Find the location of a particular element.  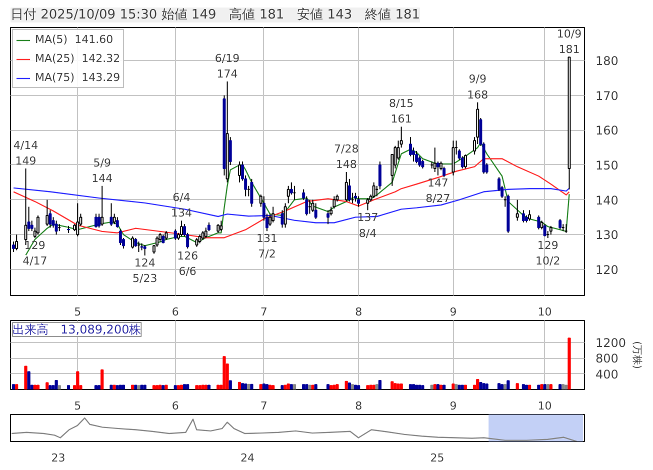

y-axis-title: (万株) is located at coordinates (637, 355).